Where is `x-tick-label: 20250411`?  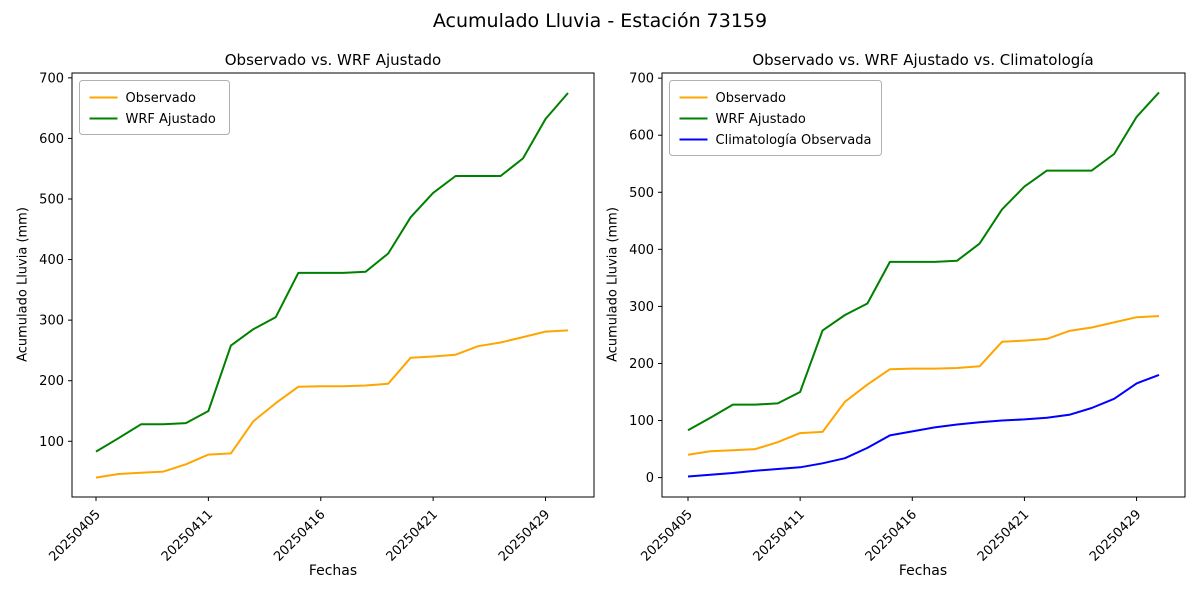
x-tick-label: 20250411 is located at coordinates (779, 535).